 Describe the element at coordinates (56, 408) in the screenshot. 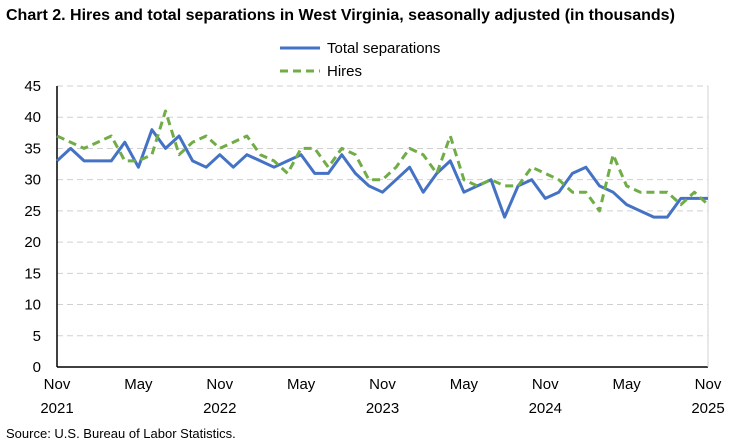

I see `x-tick-year: 2021` at that location.